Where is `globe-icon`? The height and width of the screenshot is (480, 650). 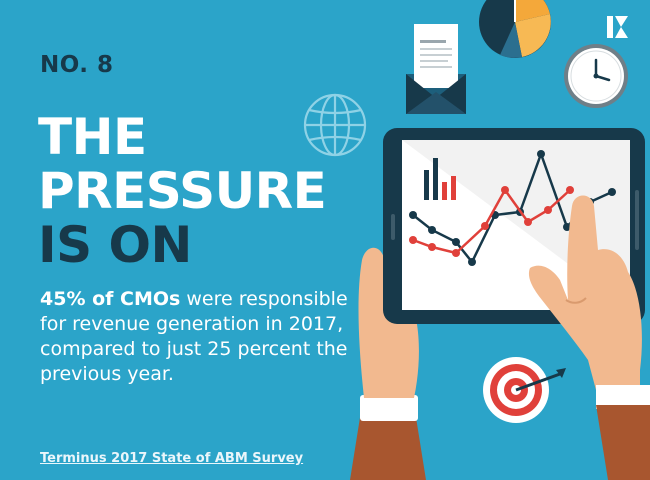
globe-icon is located at coordinates (335, 125).